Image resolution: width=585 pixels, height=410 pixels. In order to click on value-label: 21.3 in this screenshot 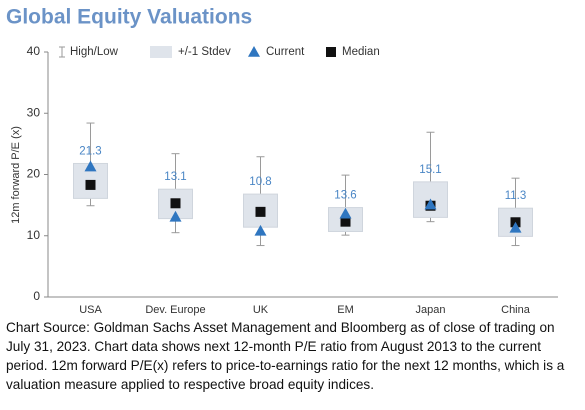, I will do `click(90, 152)`.